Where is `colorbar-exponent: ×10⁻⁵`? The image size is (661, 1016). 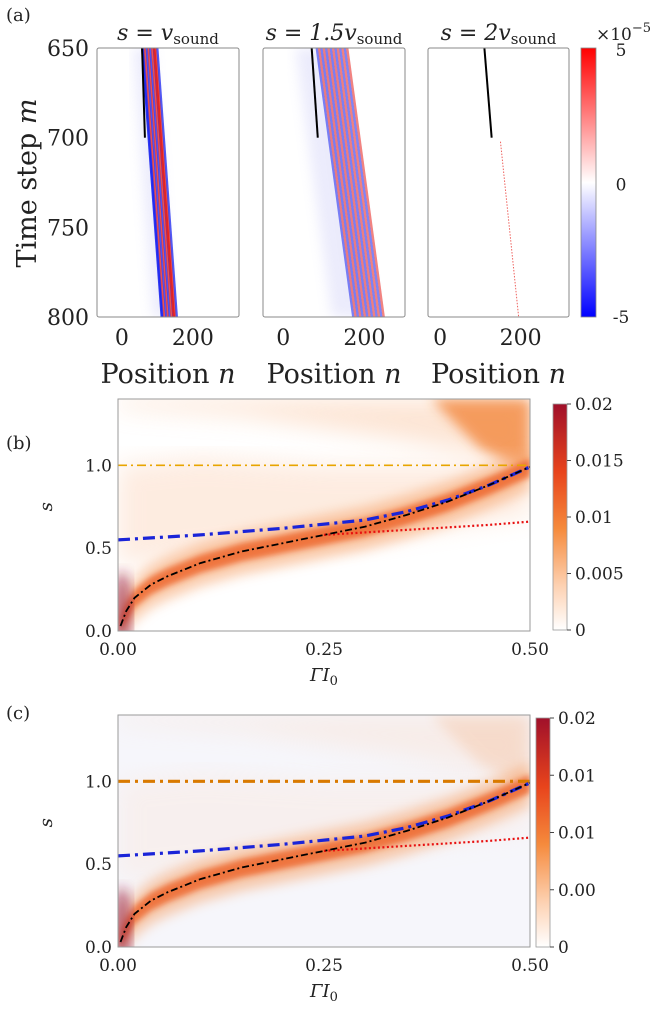
colorbar-exponent: ×10⁻⁵ is located at coordinates (623, 33).